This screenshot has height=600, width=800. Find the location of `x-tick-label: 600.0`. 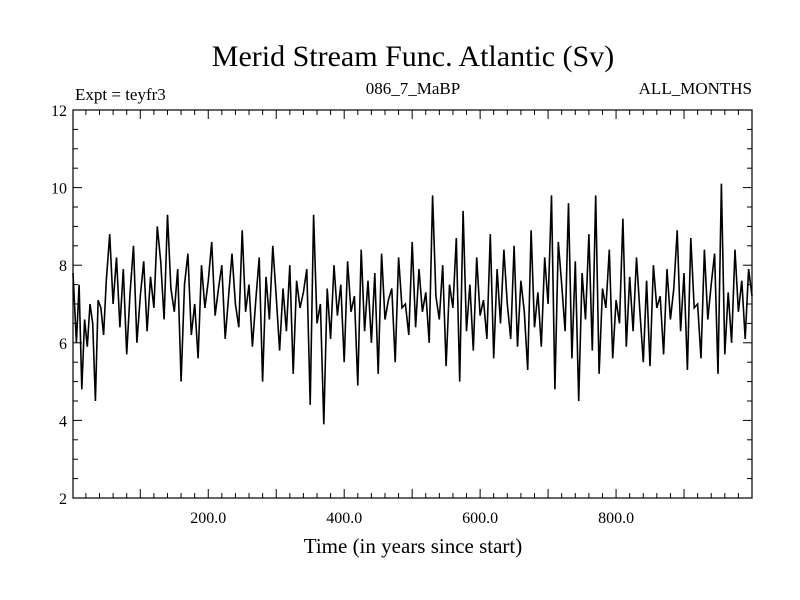

x-tick-label: 600.0 is located at coordinates (480, 518).